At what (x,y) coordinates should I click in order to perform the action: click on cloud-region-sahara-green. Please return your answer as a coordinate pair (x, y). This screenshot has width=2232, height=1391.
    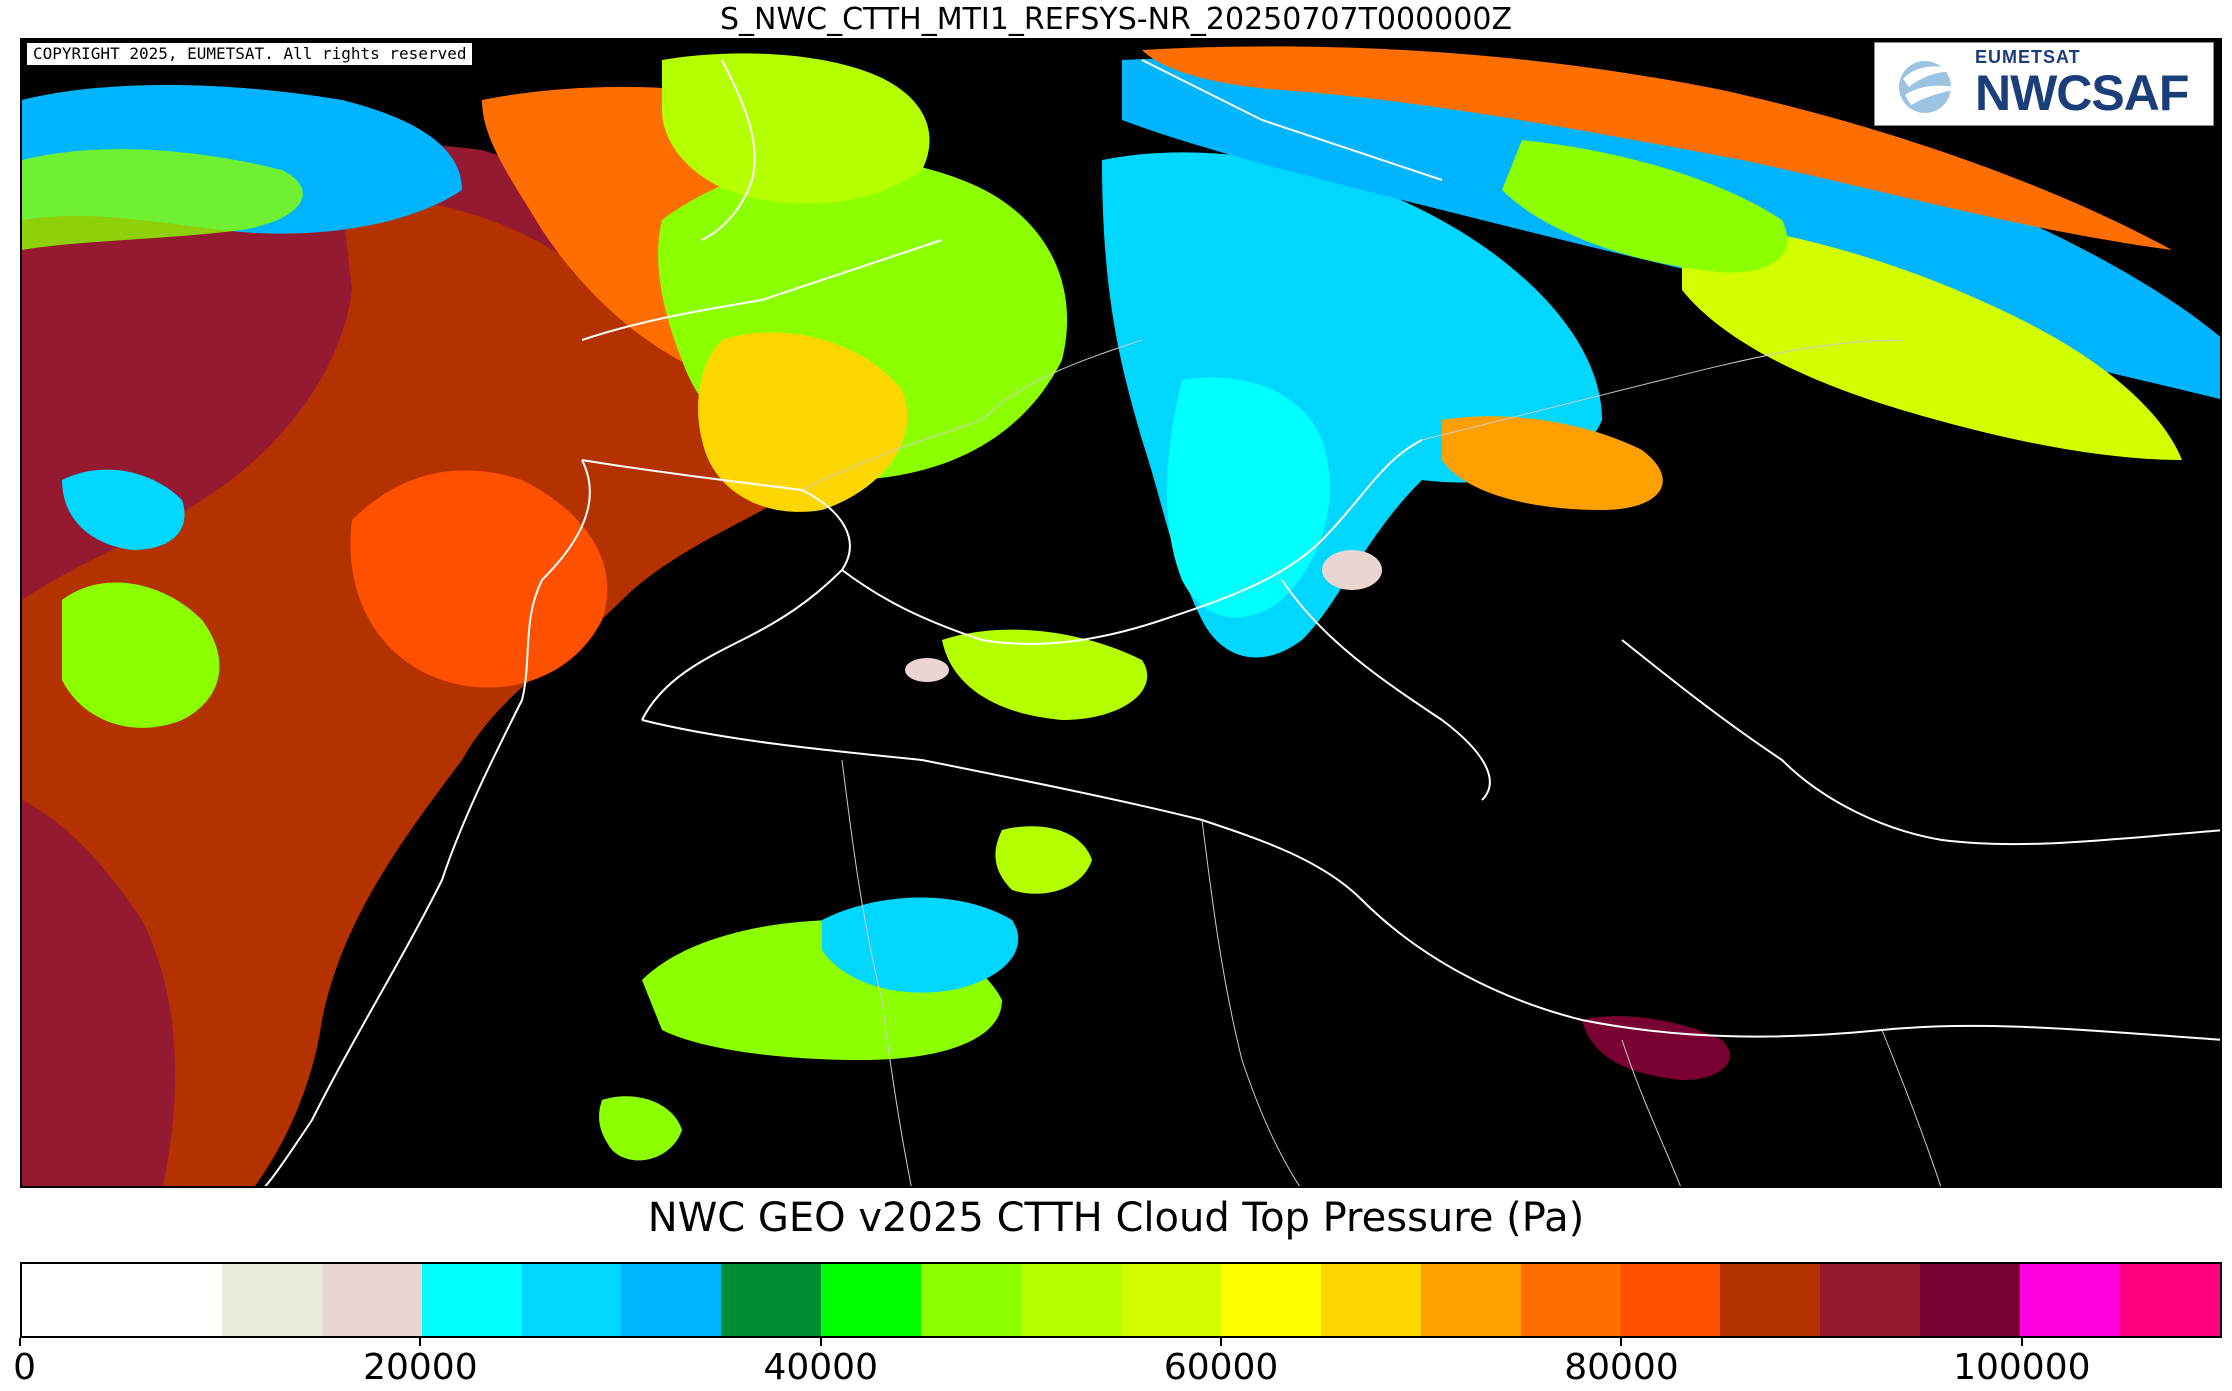
    Looking at the image, I should click on (640, 1128).